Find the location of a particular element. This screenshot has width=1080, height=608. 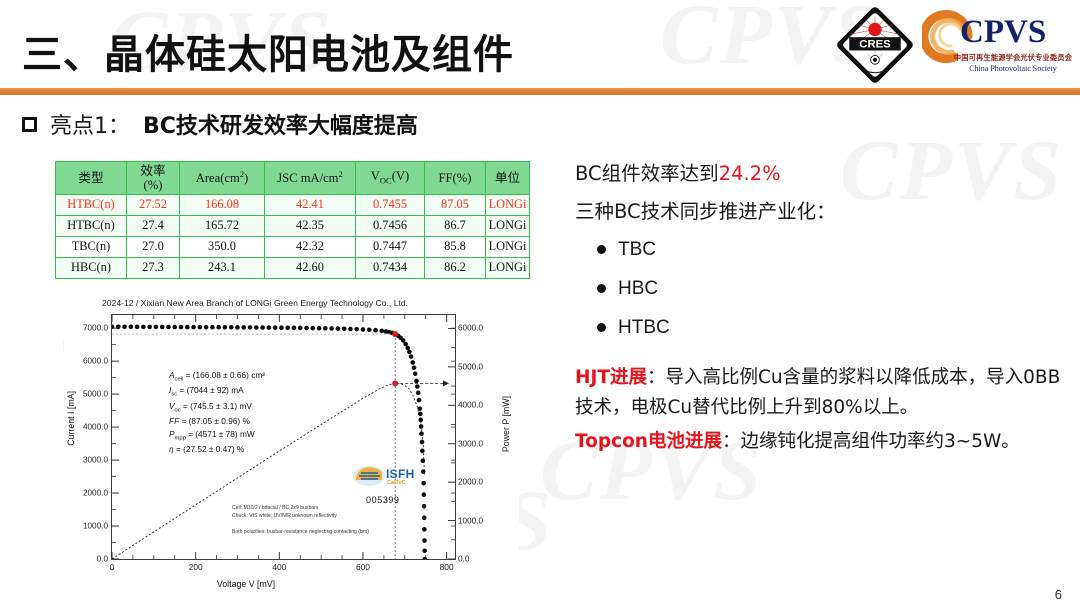

topcon-paragraph: Topcon电池进展：边缘钝化提高组件功率约3~5W。 is located at coordinates (820, 442).